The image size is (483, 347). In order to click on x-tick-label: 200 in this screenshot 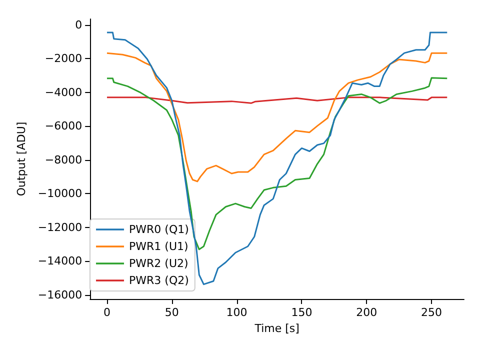, I will do `click(367, 312)`.